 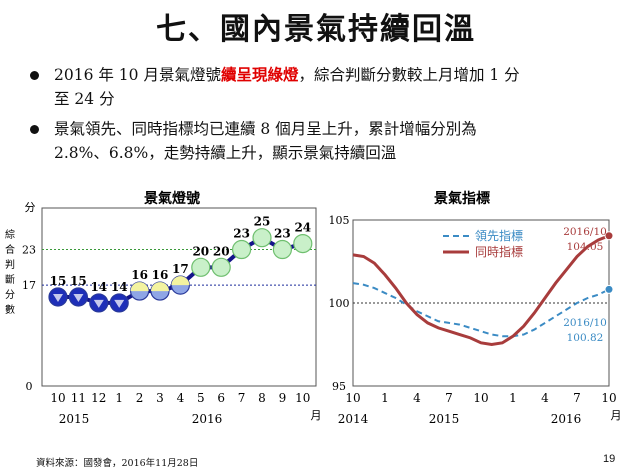 I want to click on signal-score-label: 24, so click(x=302, y=228).